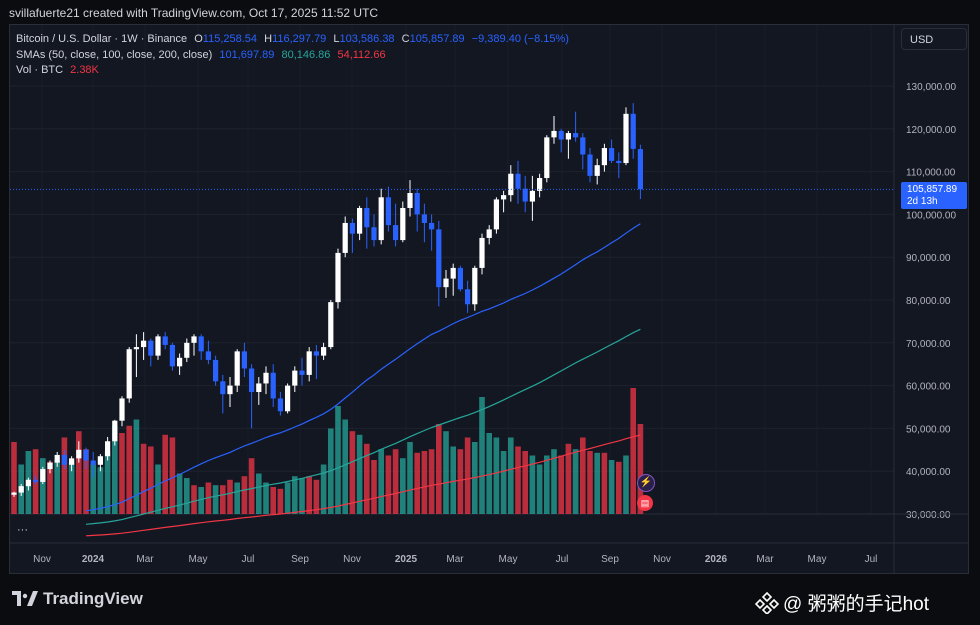  Describe the element at coordinates (928, 344) in the screenshot. I see `y-tick-label: 70,000.00` at that location.